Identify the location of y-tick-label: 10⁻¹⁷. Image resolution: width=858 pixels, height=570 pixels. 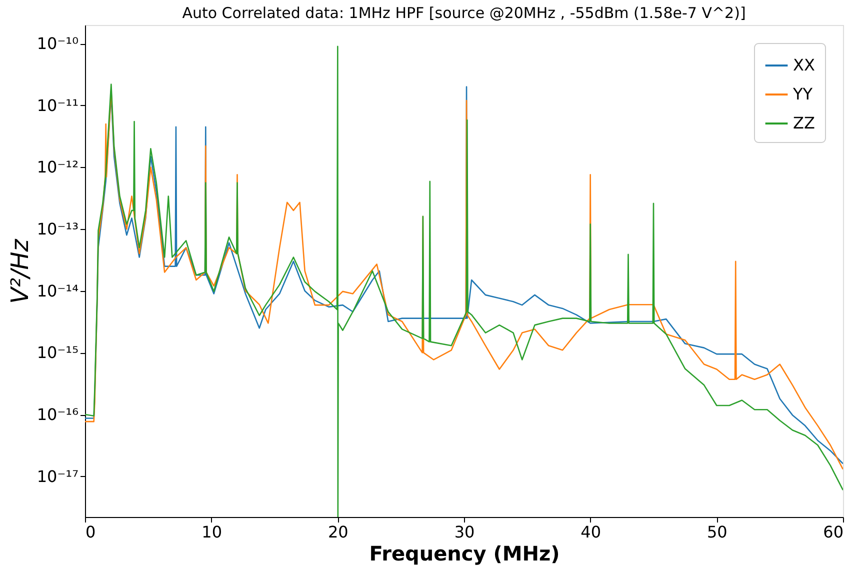
(57, 476).